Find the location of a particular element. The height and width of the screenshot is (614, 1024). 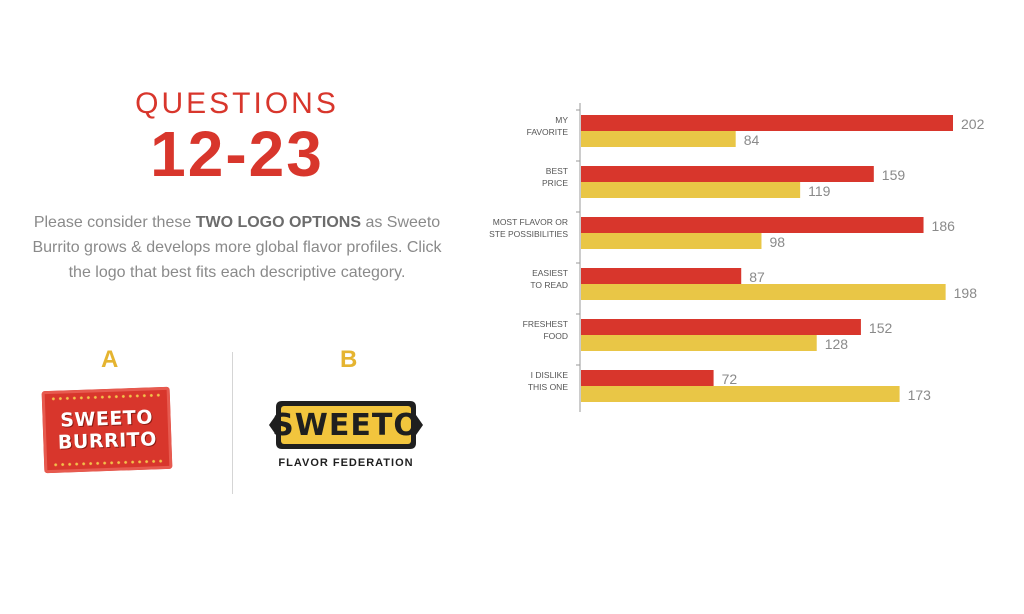

logo-b-badge-inner is located at coordinates (346, 425).